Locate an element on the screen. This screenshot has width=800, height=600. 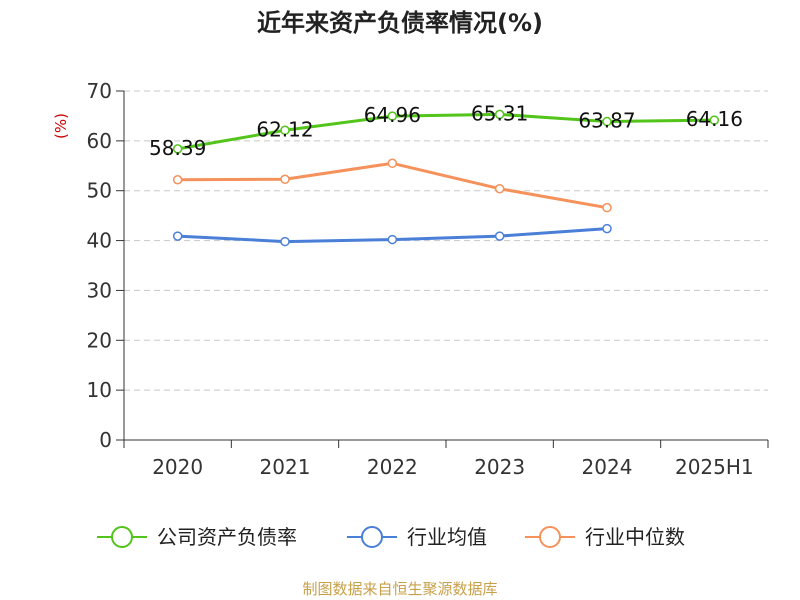
y-axis-unit-label: (%) is located at coordinates (61, 126).